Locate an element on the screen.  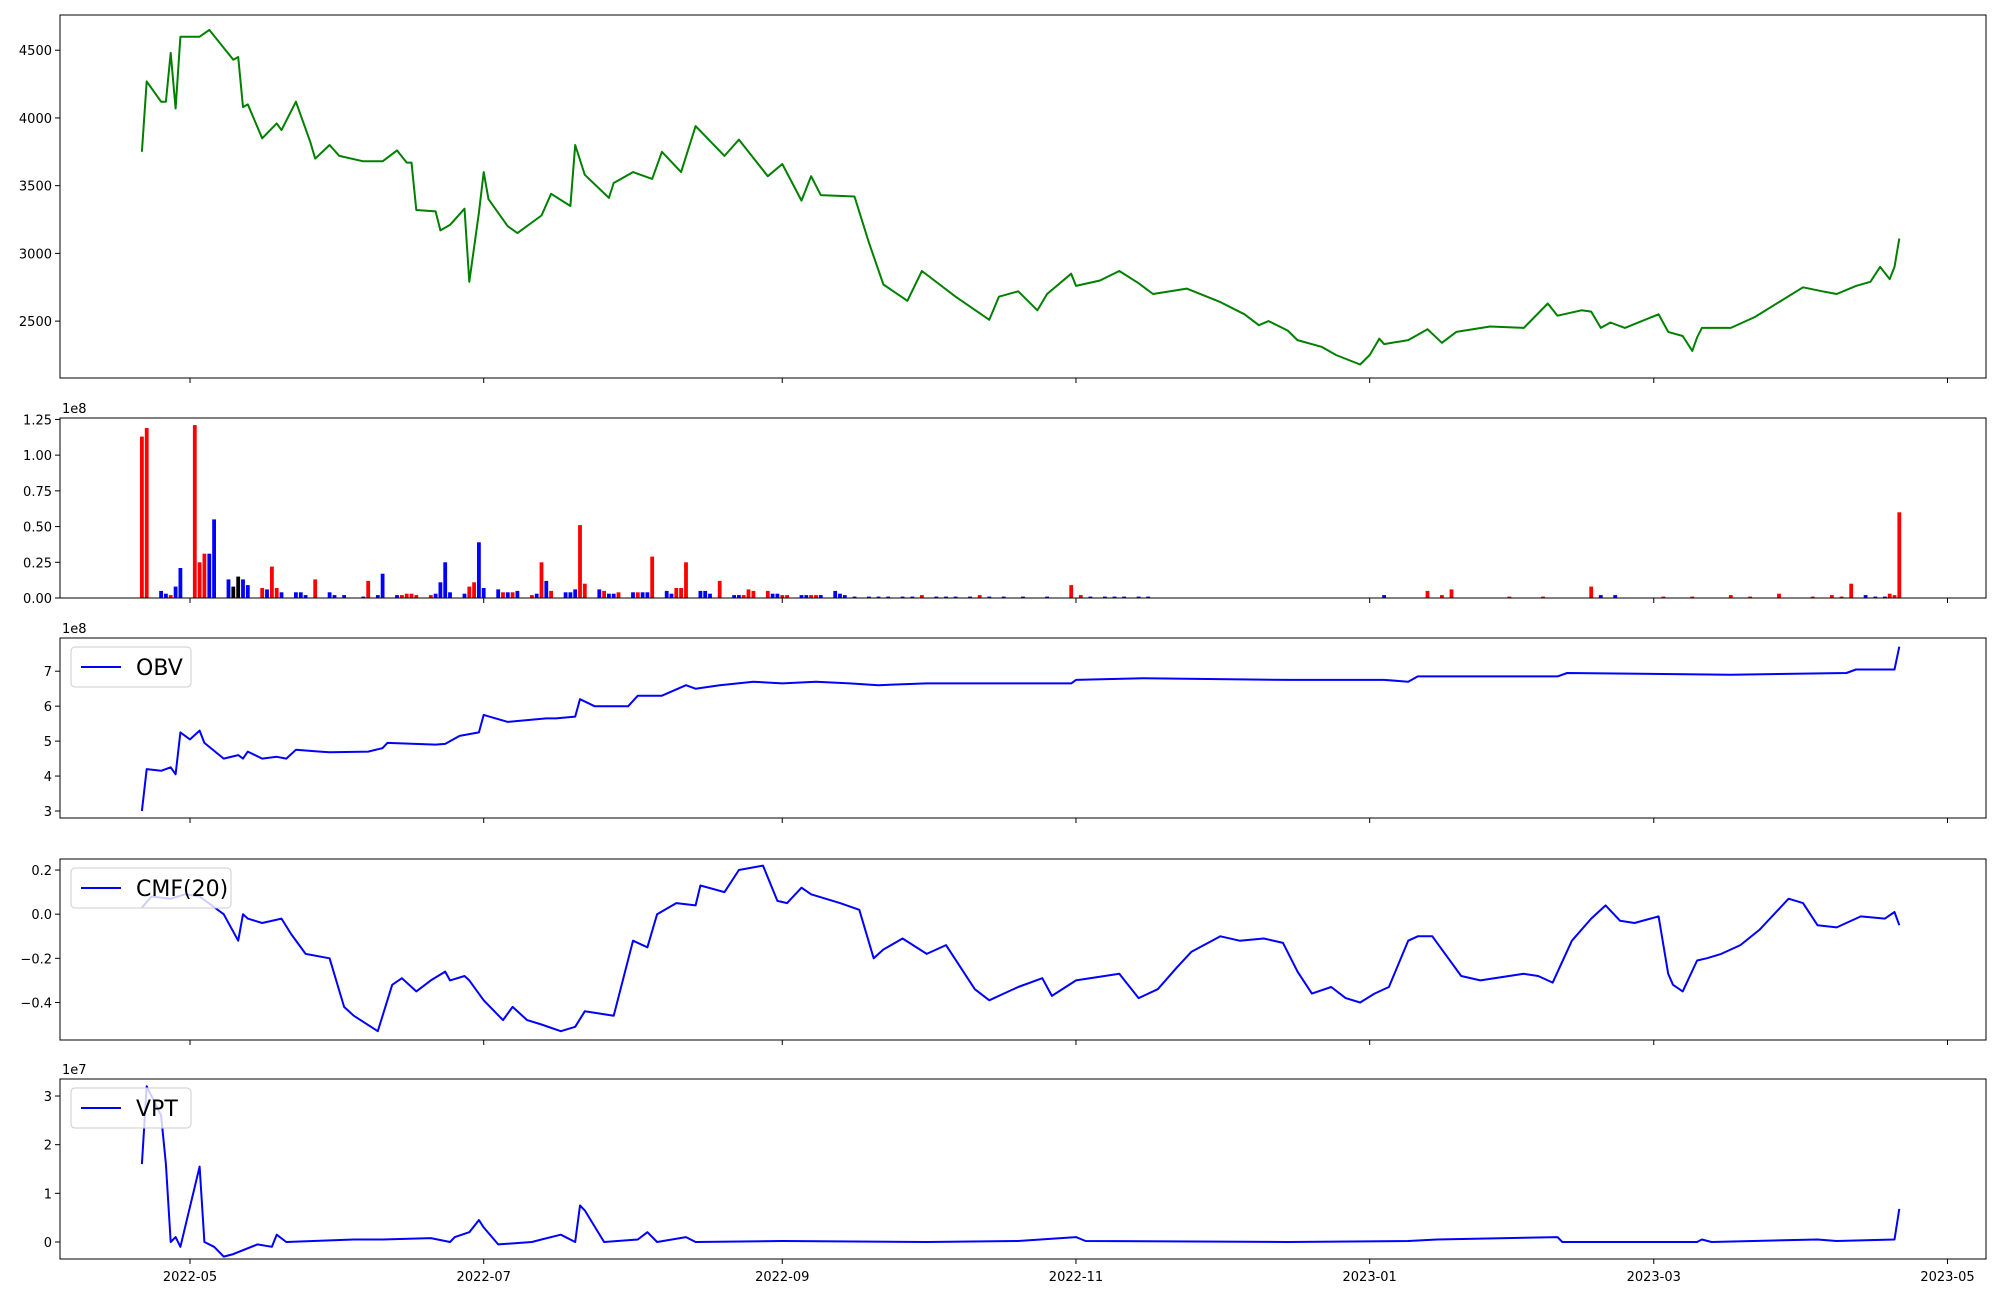
volume-ytick-label: 1.25 is located at coordinates (37, 420).